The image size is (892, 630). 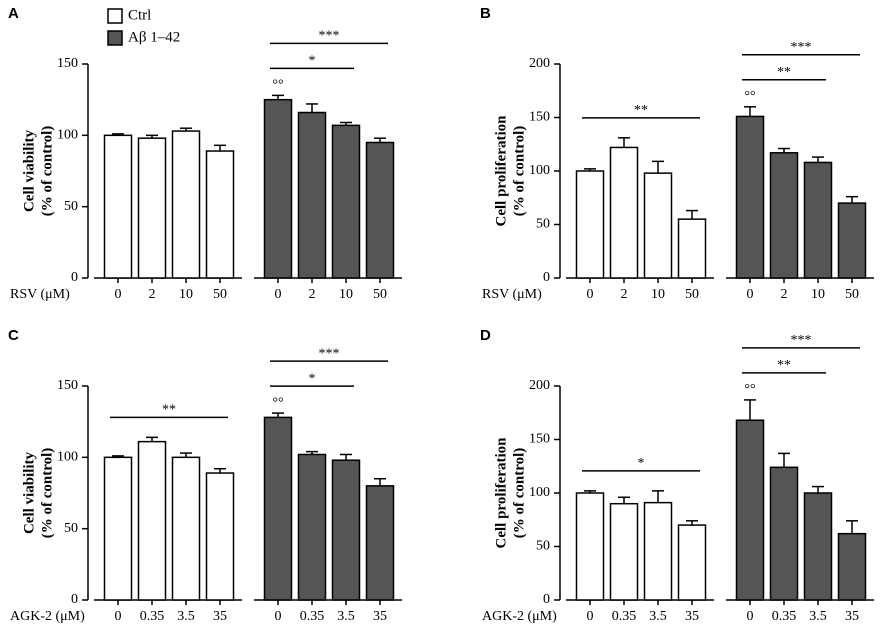 I want to click on panel-label: C, so click(x=13, y=335).